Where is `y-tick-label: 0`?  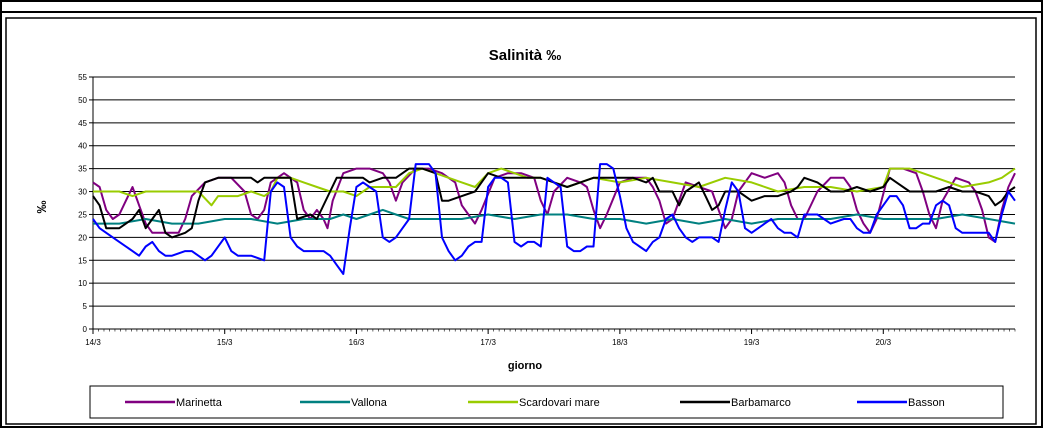 y-tick-label: 0 is located at coordinates (85, 329).